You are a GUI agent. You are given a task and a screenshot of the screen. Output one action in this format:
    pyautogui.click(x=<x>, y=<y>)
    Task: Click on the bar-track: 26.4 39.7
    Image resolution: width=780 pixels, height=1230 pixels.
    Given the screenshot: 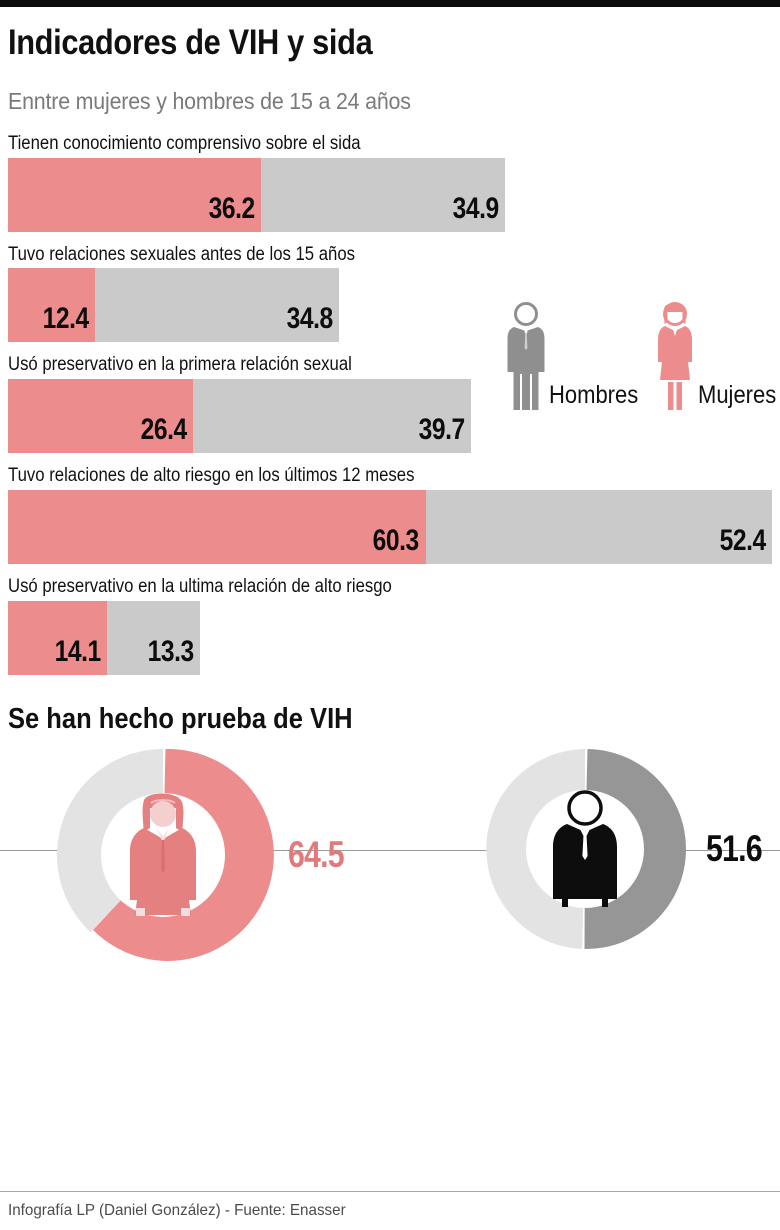 What is the action you would take?
    pyautogui.click(x=390, y=416)
    